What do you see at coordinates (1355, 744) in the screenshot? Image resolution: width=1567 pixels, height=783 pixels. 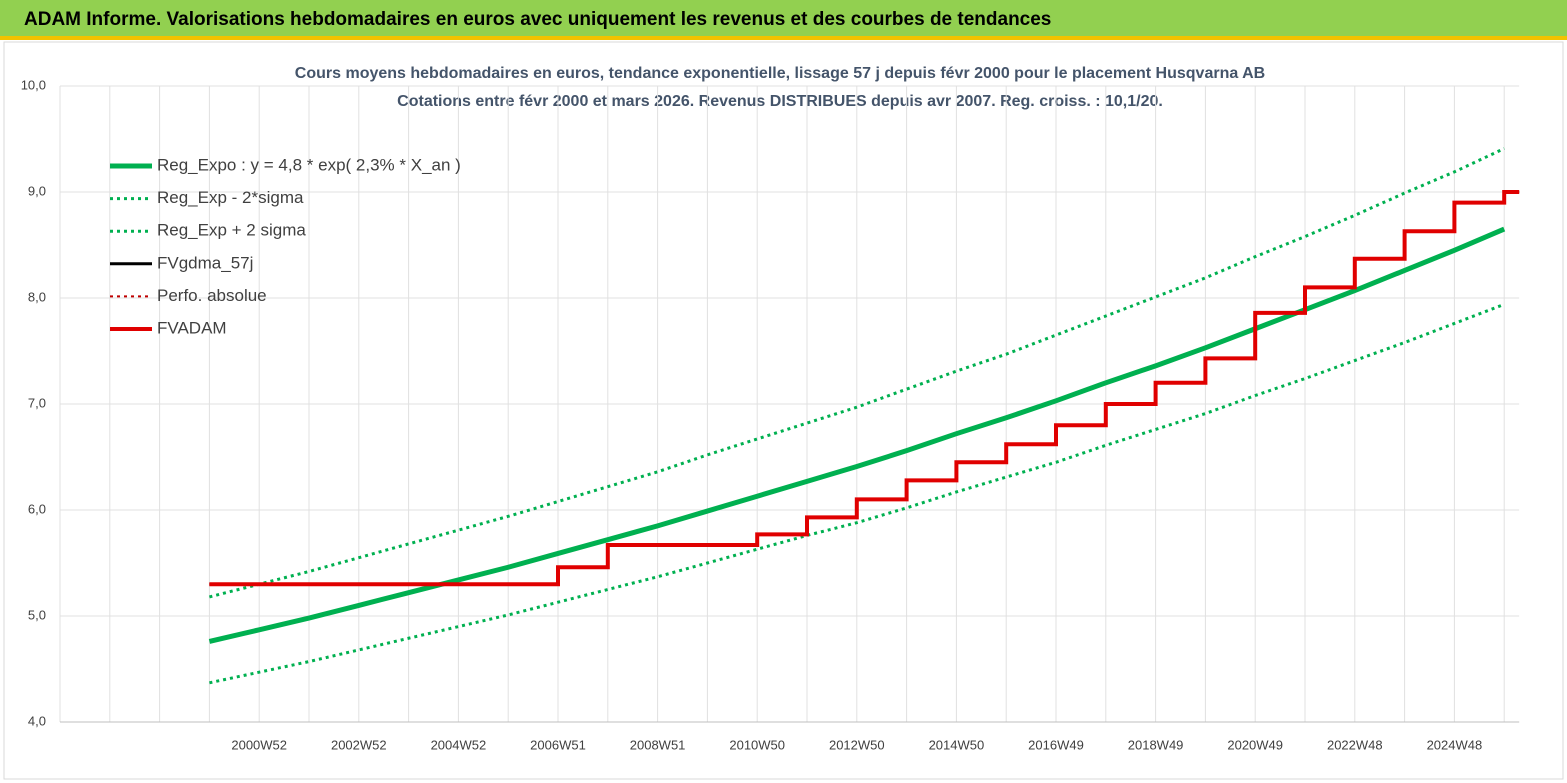 I see `x-tick-label: 2022W48` at bounding box center [1355, 744].